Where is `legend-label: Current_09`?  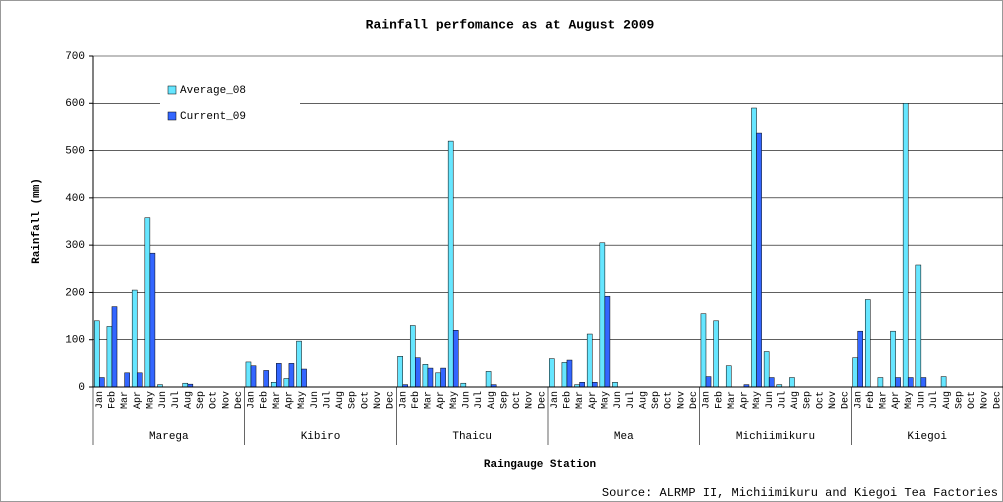
legend-label: Current_09 is located at coordinates (213, 117).